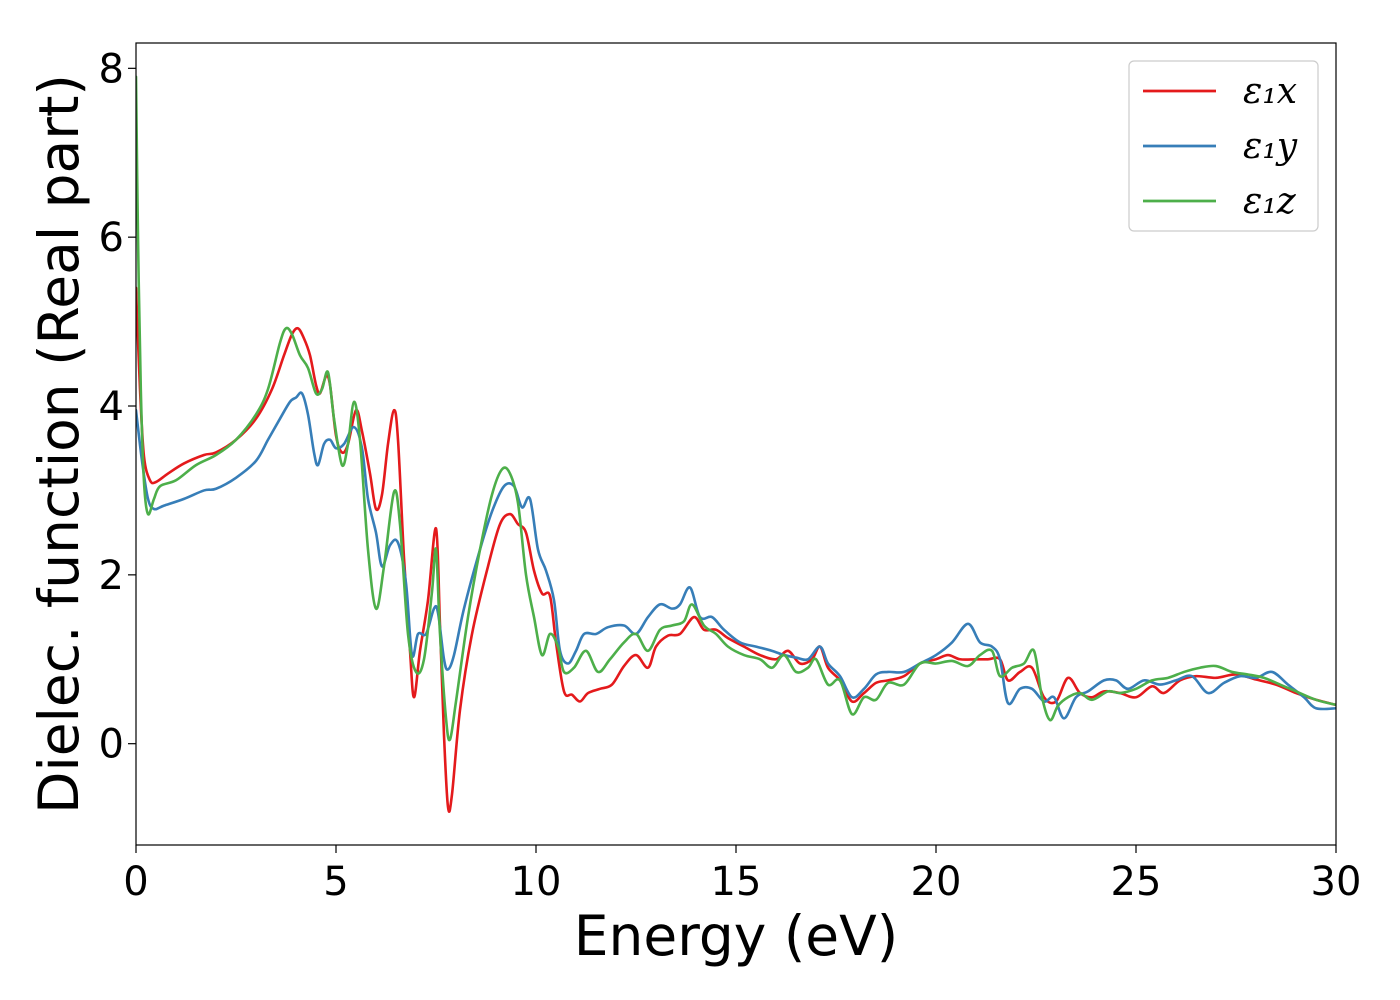 This screenshot has height=1000, width=1400. What do you see at coordinates (736, 936) in the screenshot?
I see `x-axis-label: Energy (eV)` at bounding box center [736, 936].